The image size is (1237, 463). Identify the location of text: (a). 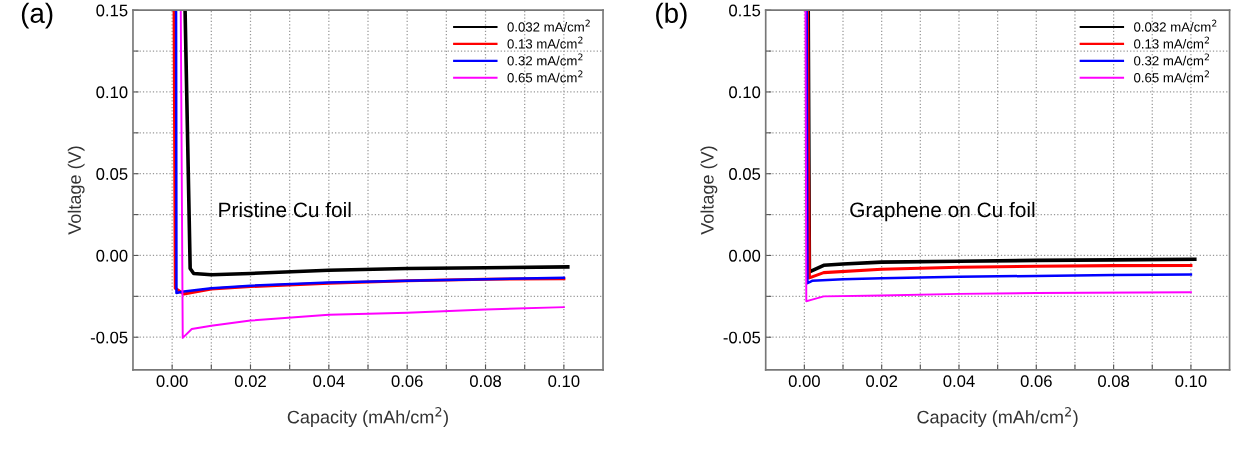
(37, 15).